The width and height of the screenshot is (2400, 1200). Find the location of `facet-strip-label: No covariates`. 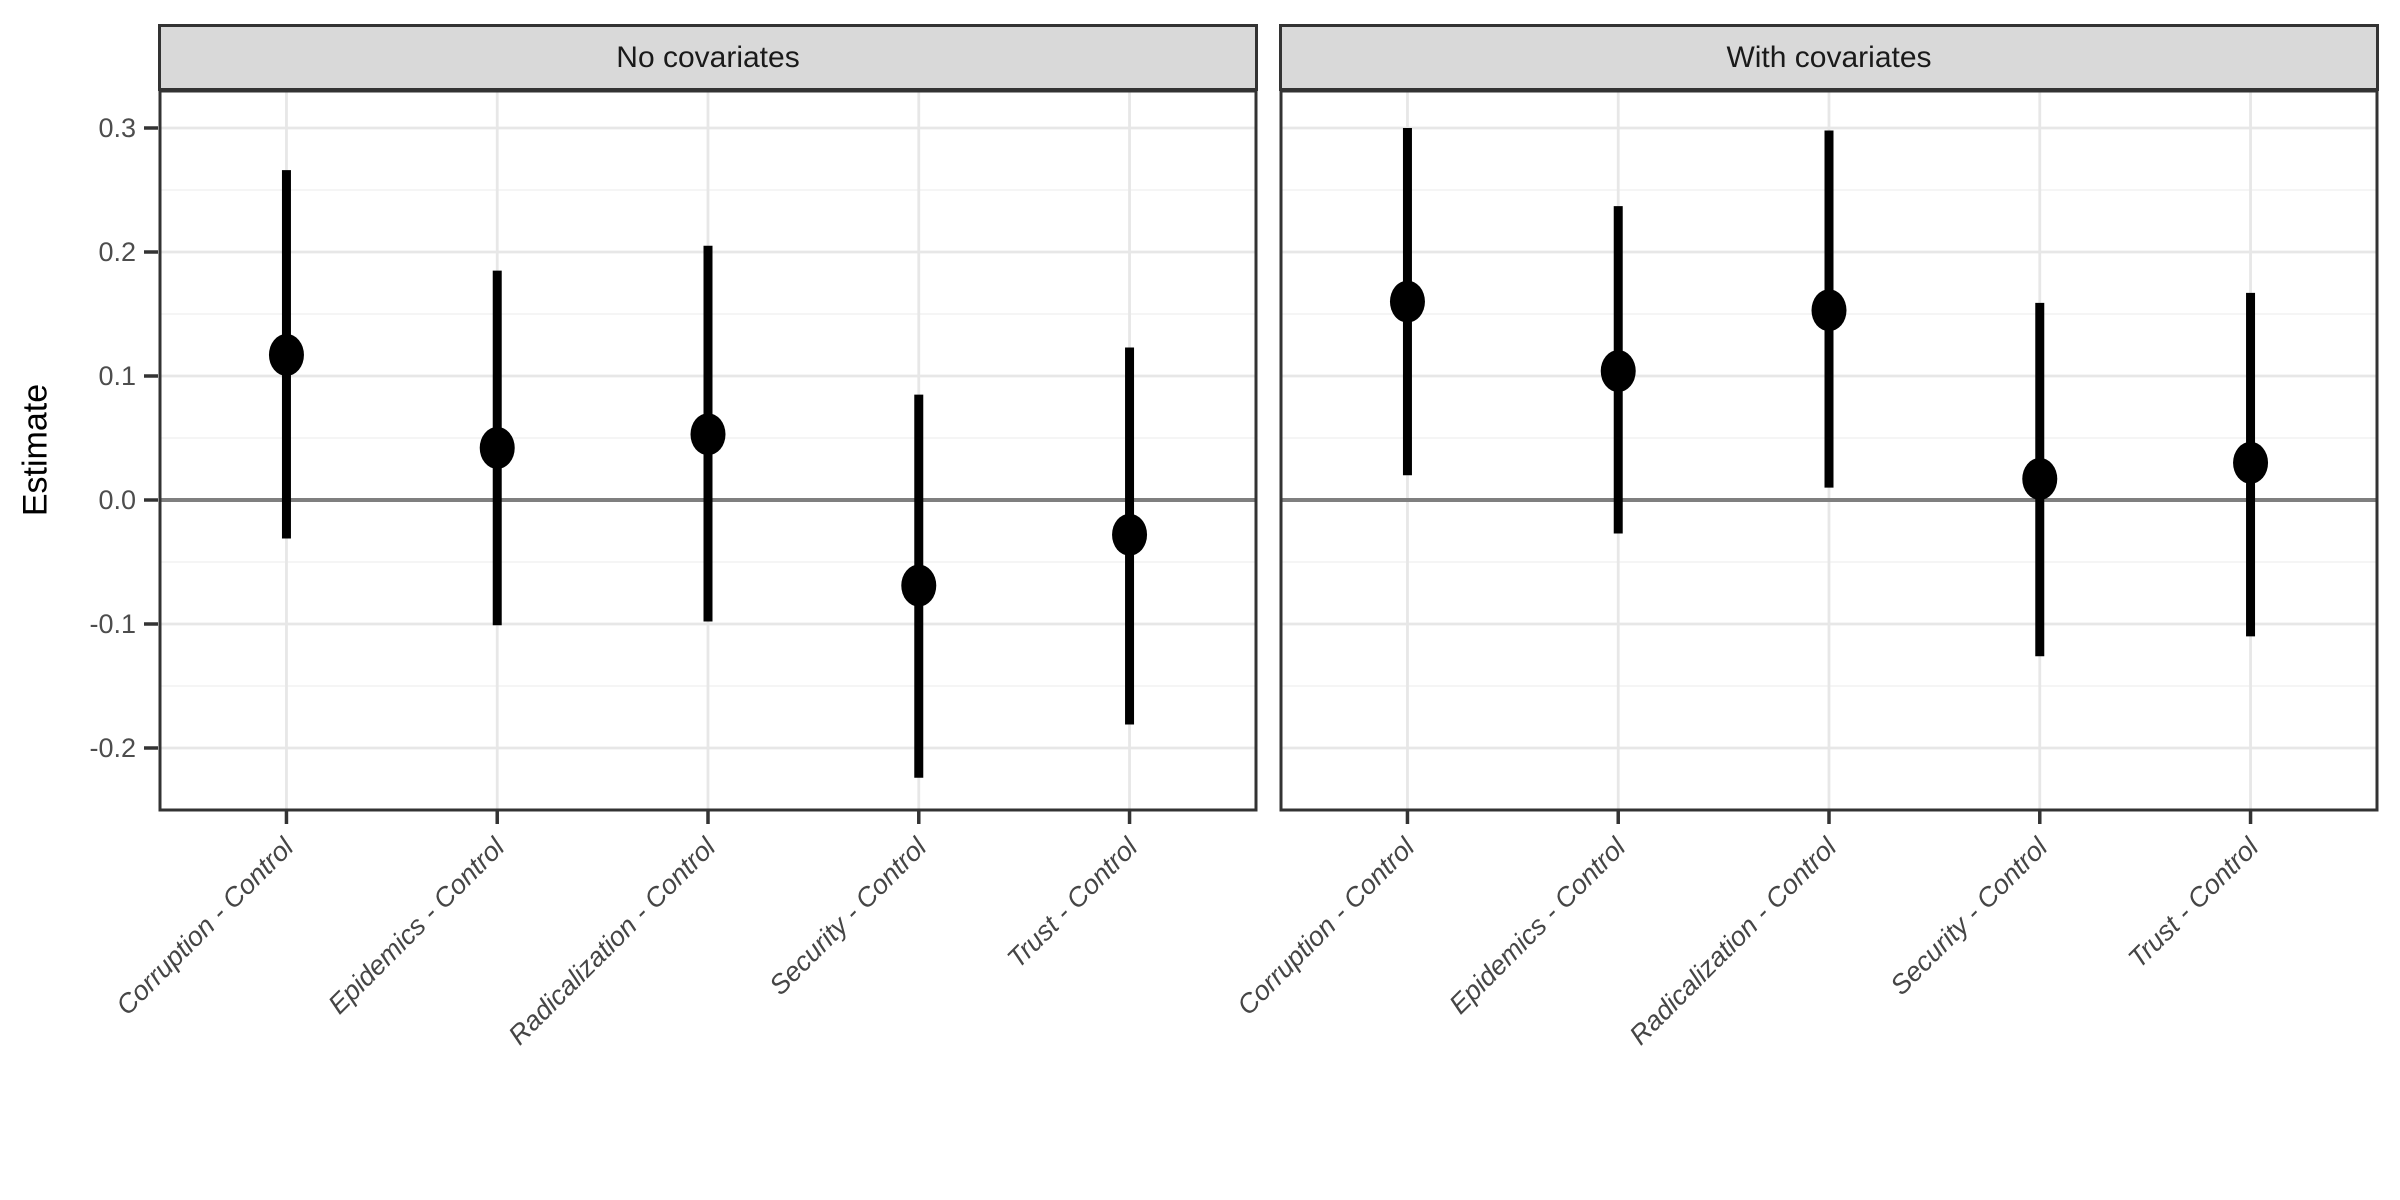

facet-strip-label: No covariates is located at coordinates (708, 57).